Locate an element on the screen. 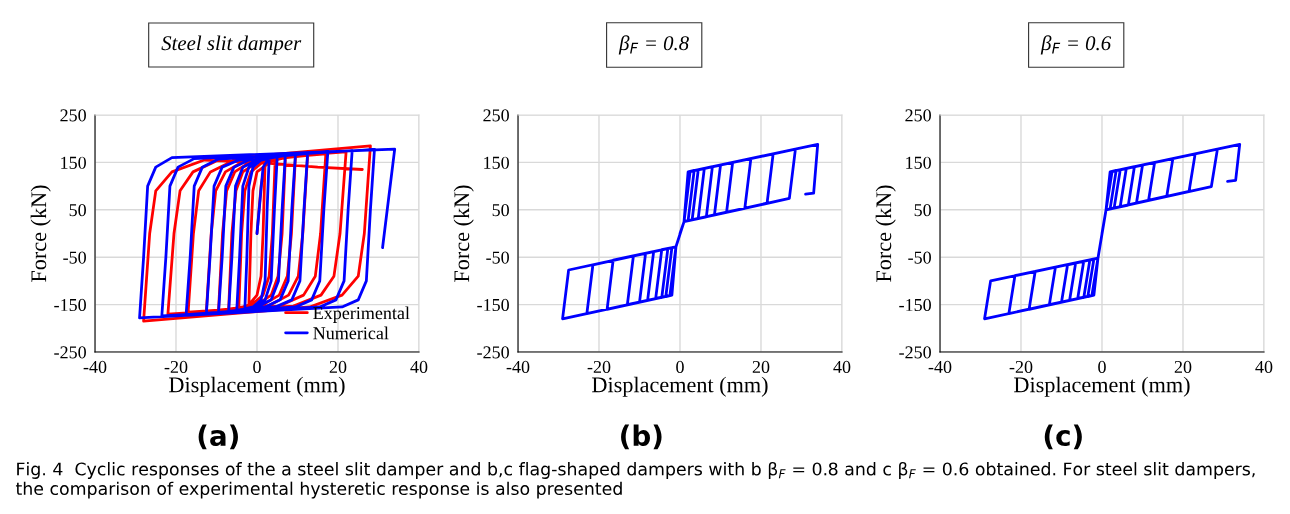 The height and width of the screenshot is (514, 1290). chart-title: β$_{F}$ = 0.8 is located at coordinates (653, 45).